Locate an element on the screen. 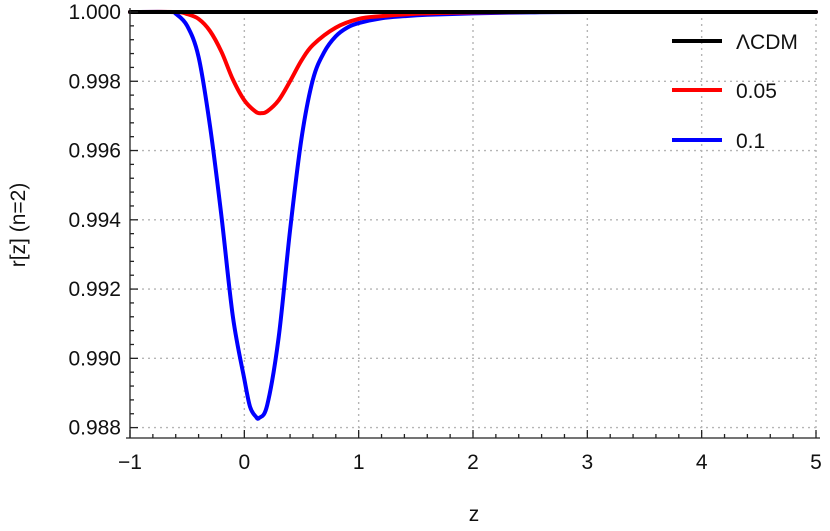 The image size is (830, 531). x-tick-label-3: 2 is located at coordinates (473, 462).